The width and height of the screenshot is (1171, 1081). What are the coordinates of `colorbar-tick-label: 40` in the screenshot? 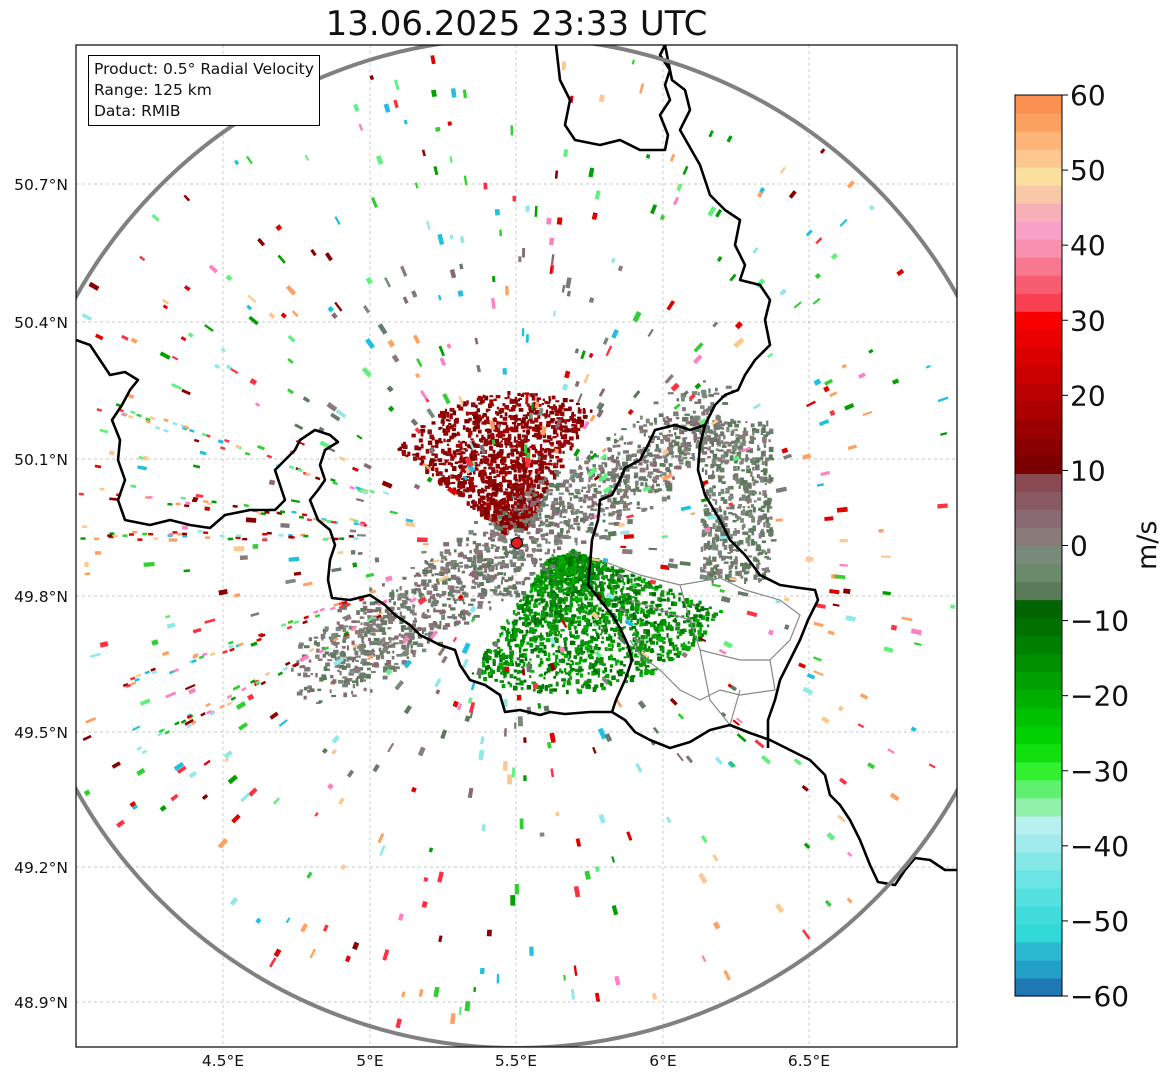 It's located at (1088, 245).